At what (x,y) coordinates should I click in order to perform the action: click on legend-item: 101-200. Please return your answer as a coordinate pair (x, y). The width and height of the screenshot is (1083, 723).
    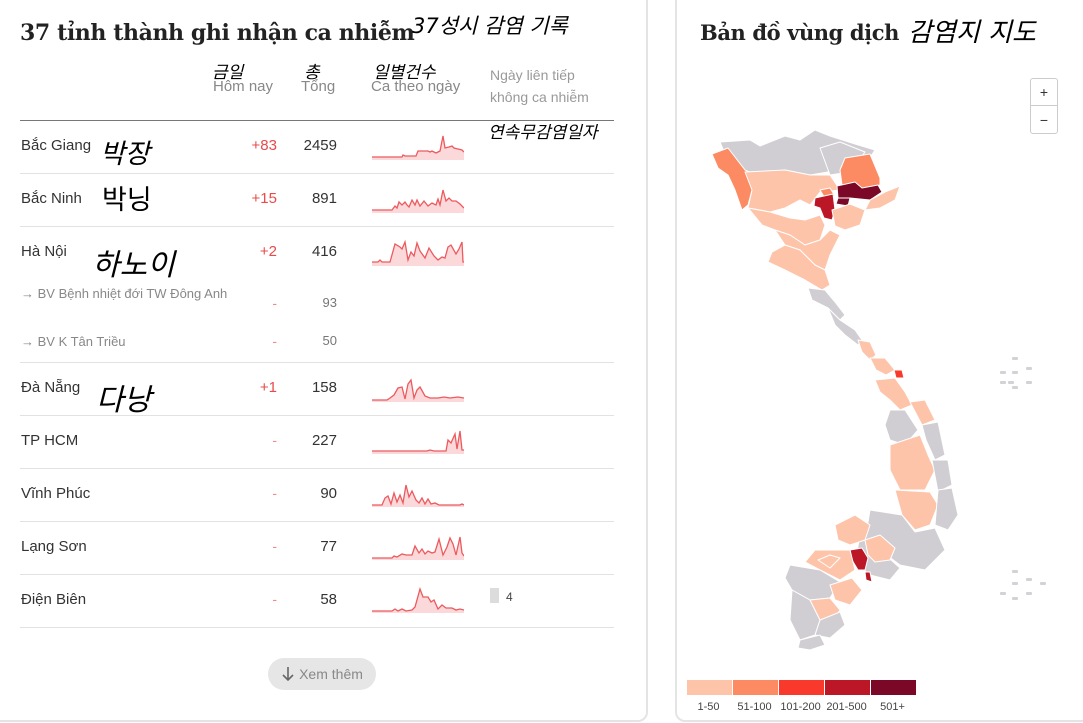
    Looking at the image, I should click on (801, 696).